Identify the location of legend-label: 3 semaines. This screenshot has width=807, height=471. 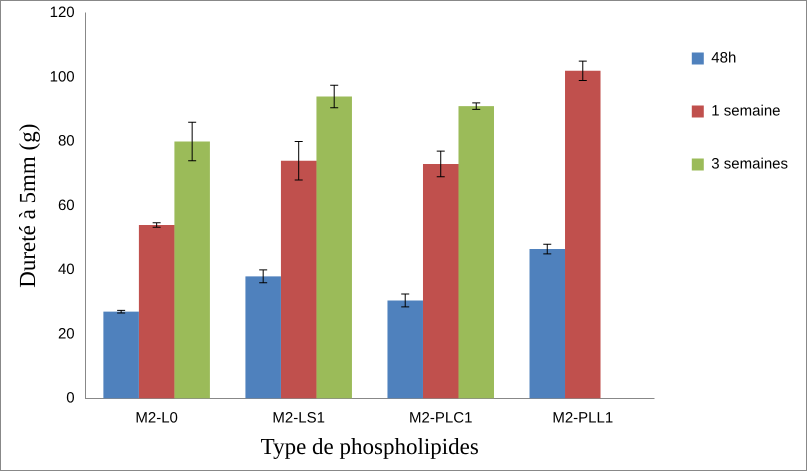
(749, 164).